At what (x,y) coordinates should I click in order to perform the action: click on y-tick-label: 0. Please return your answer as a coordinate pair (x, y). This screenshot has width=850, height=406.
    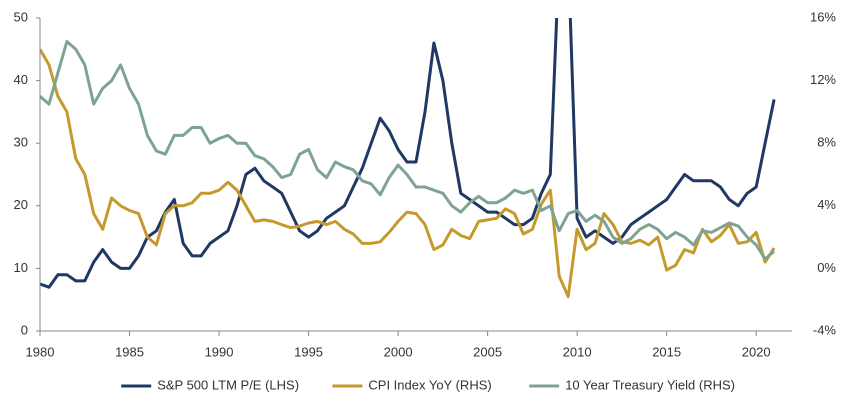
    Looking at the image, I should click on (24, 329).